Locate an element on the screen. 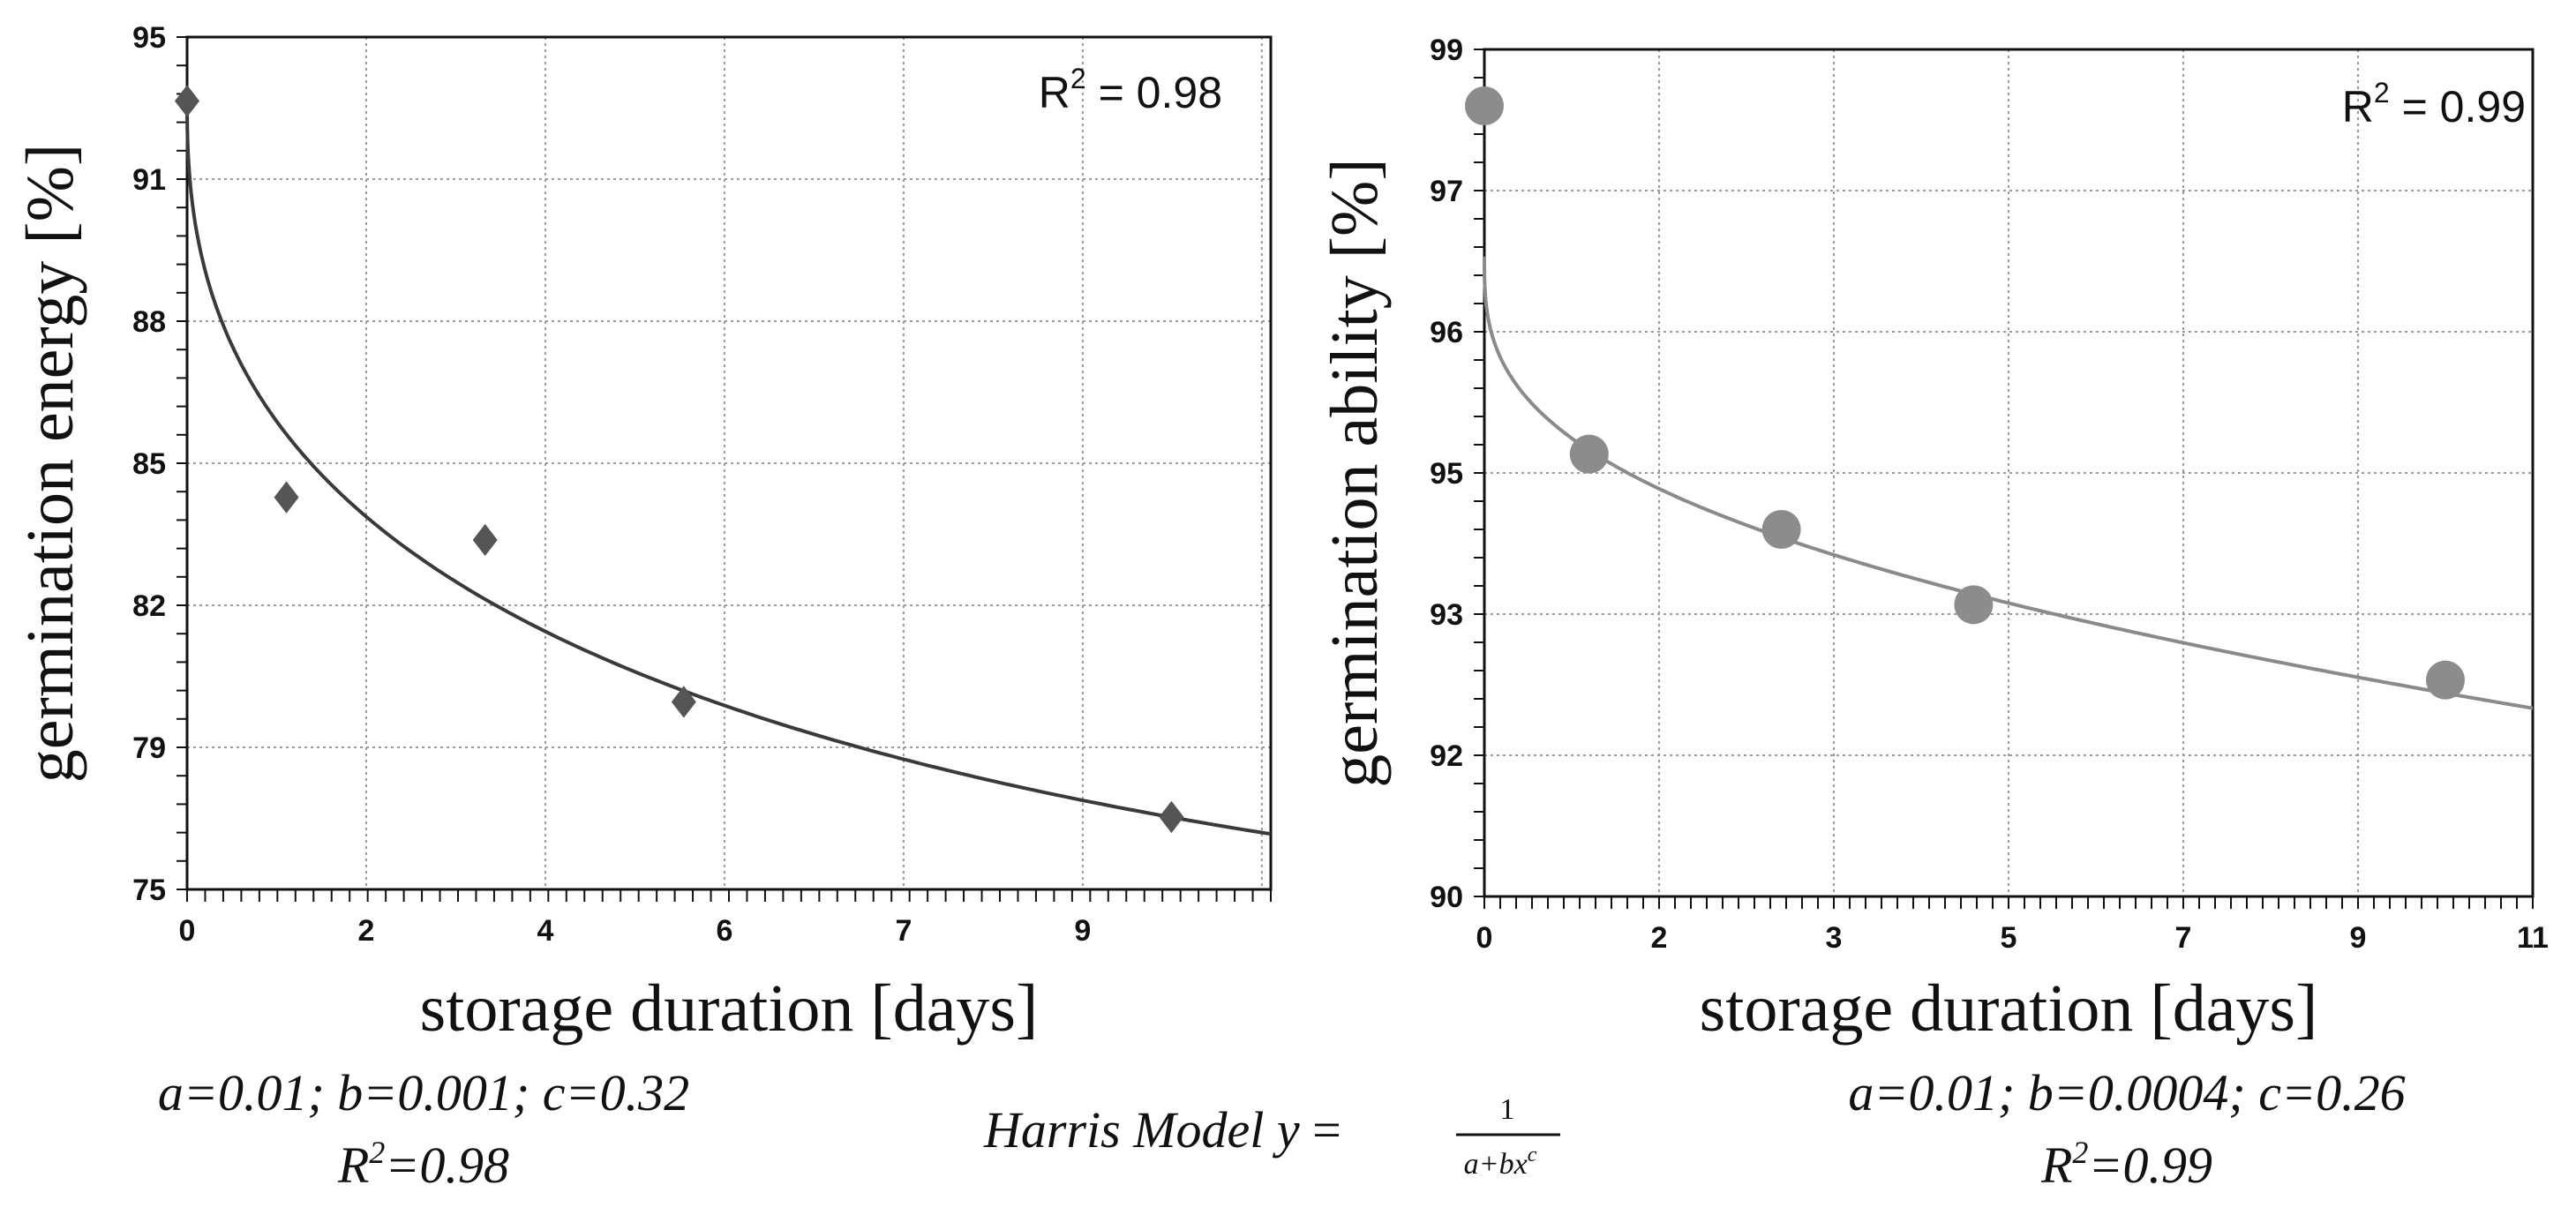  right-y-tick-label: 97 is located at coordinates (1446, 191).